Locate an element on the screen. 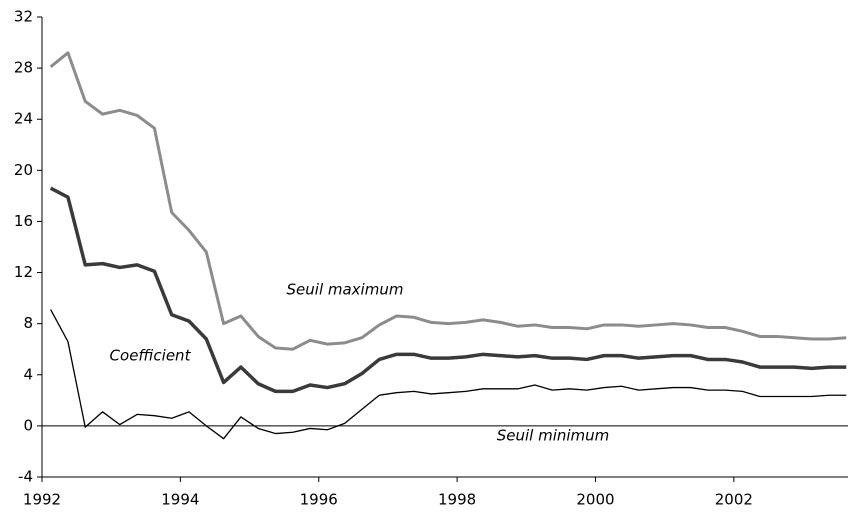  y-tick-label: 28 is located at coordinates (23, 68).